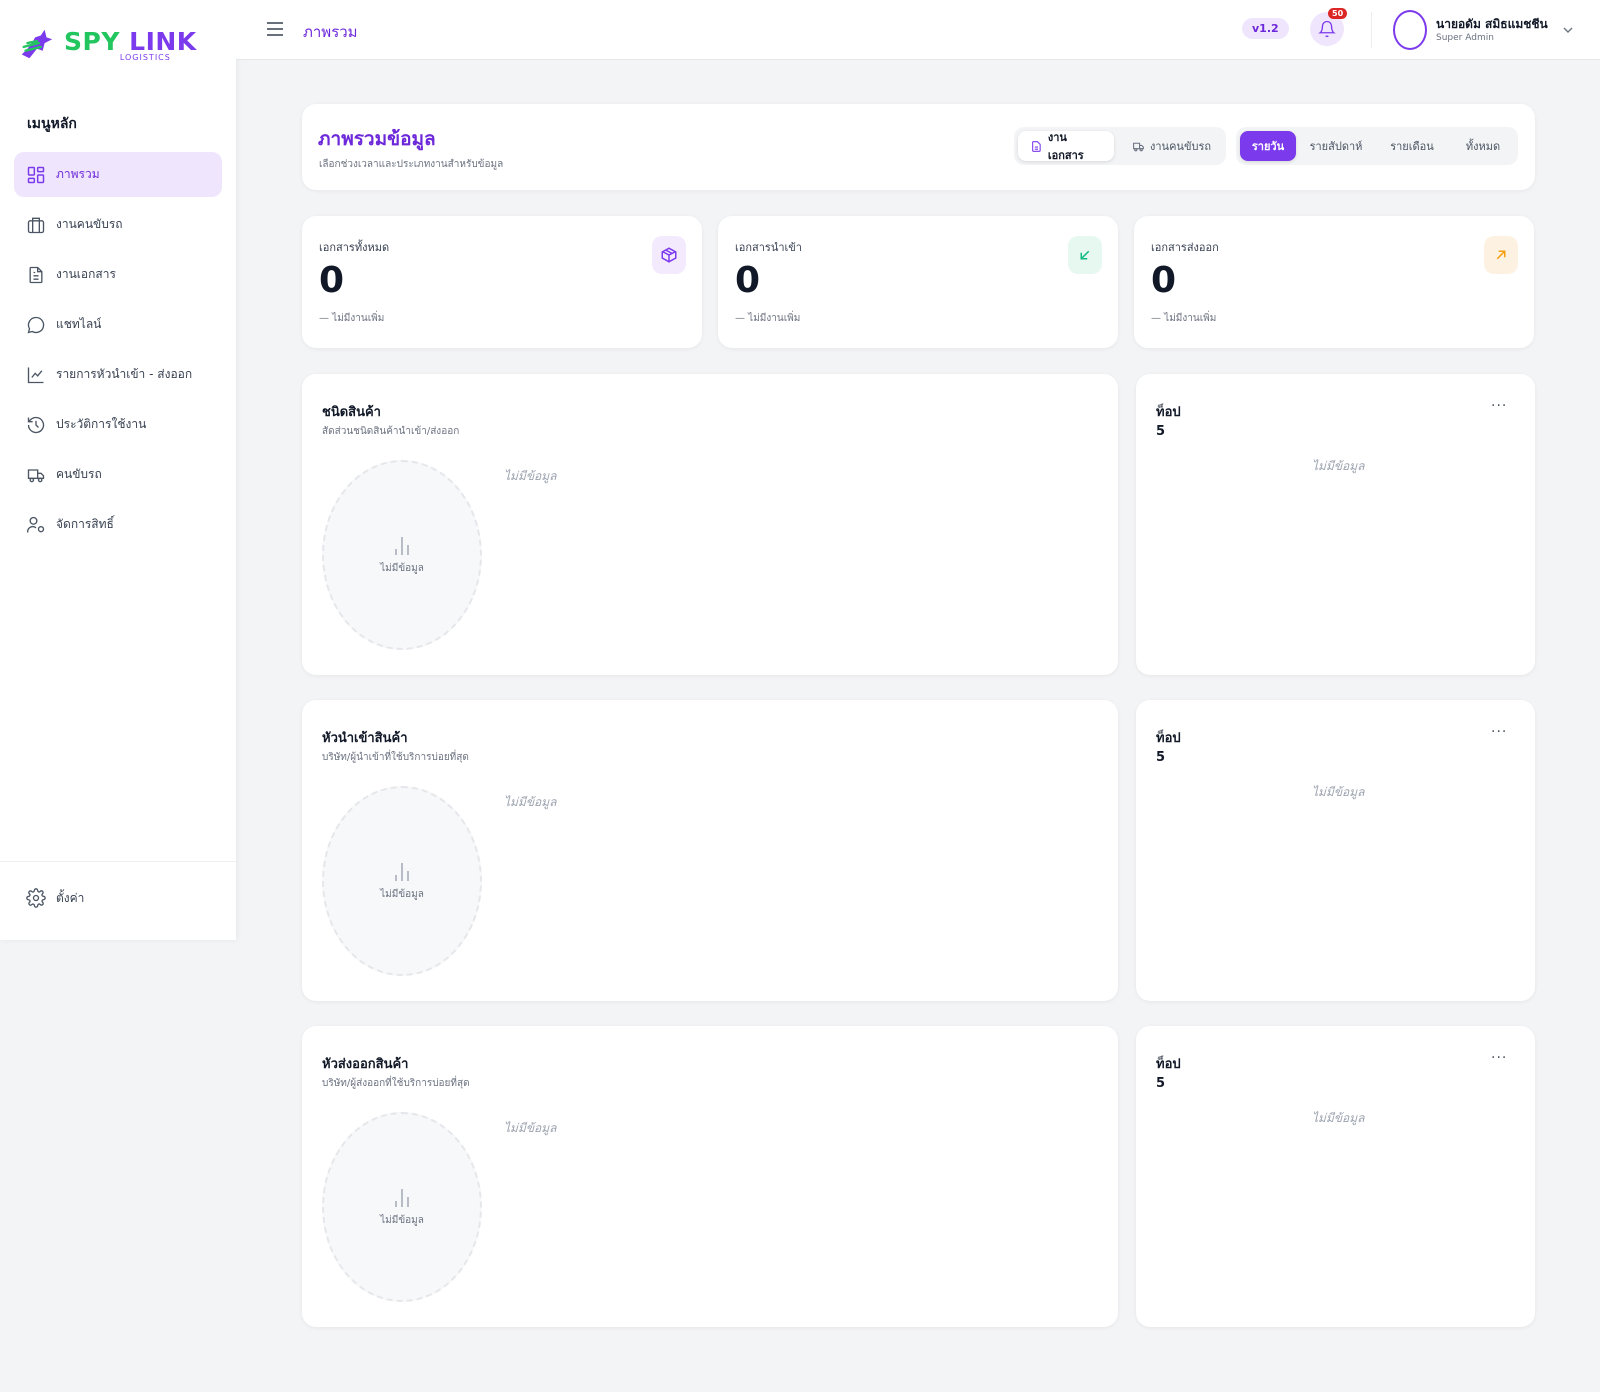 Image resolution: width=1600 pixels, height=1392 pixels. I want to click on settings-label: ตั้งค่า, so click(70, 897).